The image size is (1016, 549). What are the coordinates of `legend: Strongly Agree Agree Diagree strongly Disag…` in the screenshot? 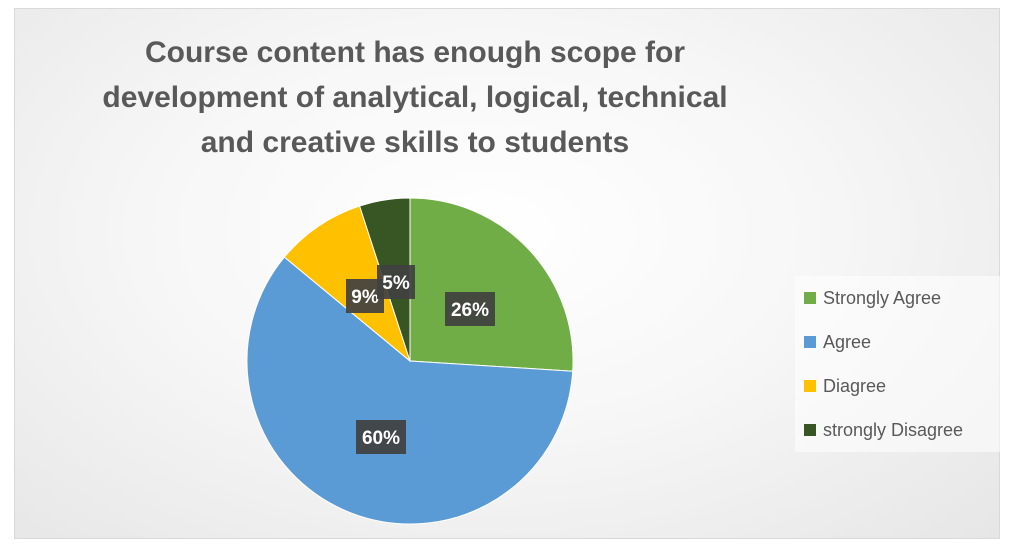 It's located at (883, 364).